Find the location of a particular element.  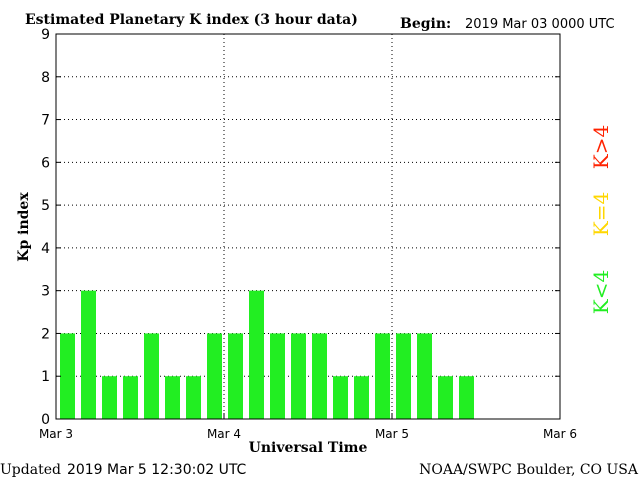

x-axis-label: Universal Time is located at coordinates (308, 448).